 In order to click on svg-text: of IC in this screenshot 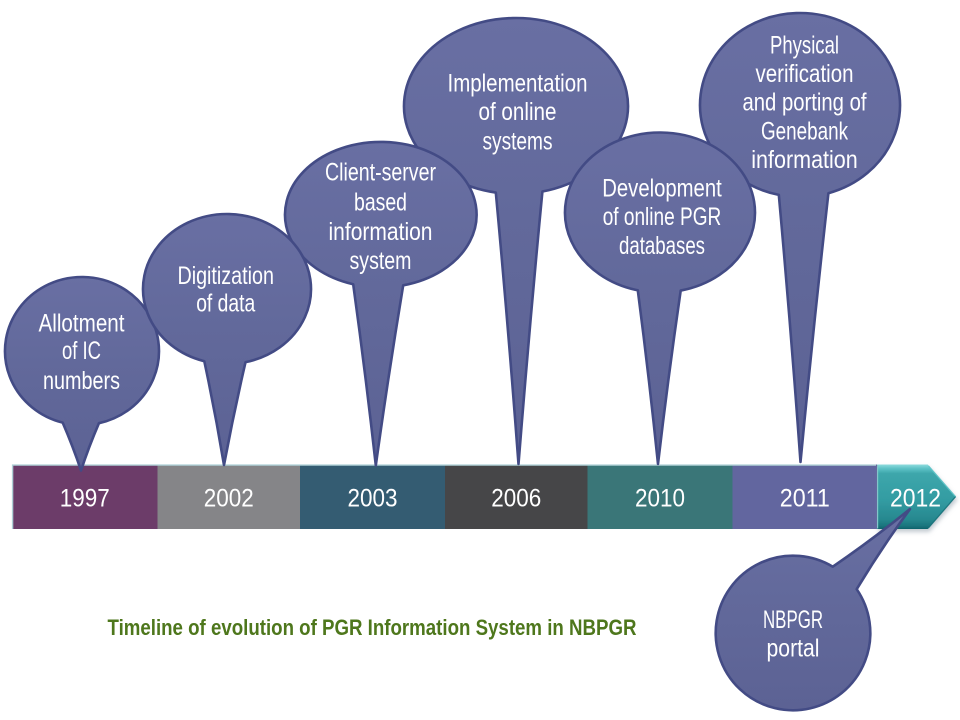, I will do `click(81, 351)`.